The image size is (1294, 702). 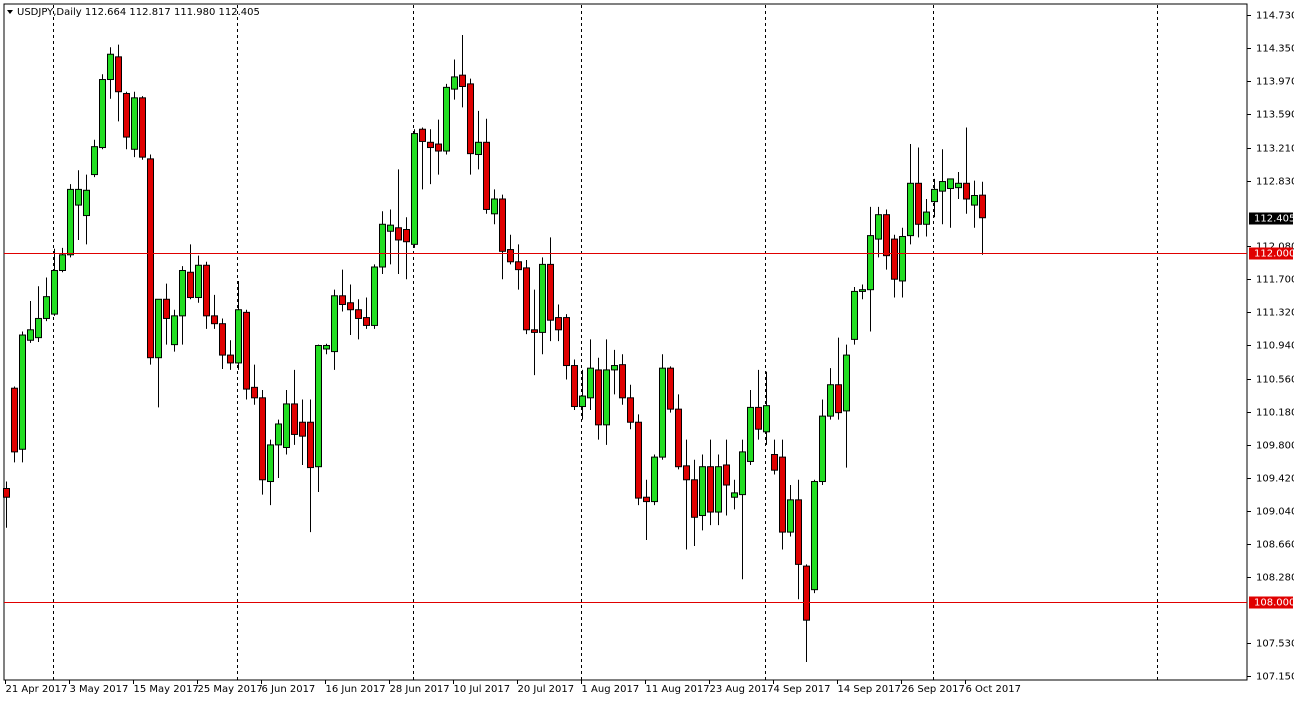 What do you see at coordinates (356, 689) in the screenshot?
I see `x-tick-label: 16 Jun 2017` at bounding box center [356, 689].